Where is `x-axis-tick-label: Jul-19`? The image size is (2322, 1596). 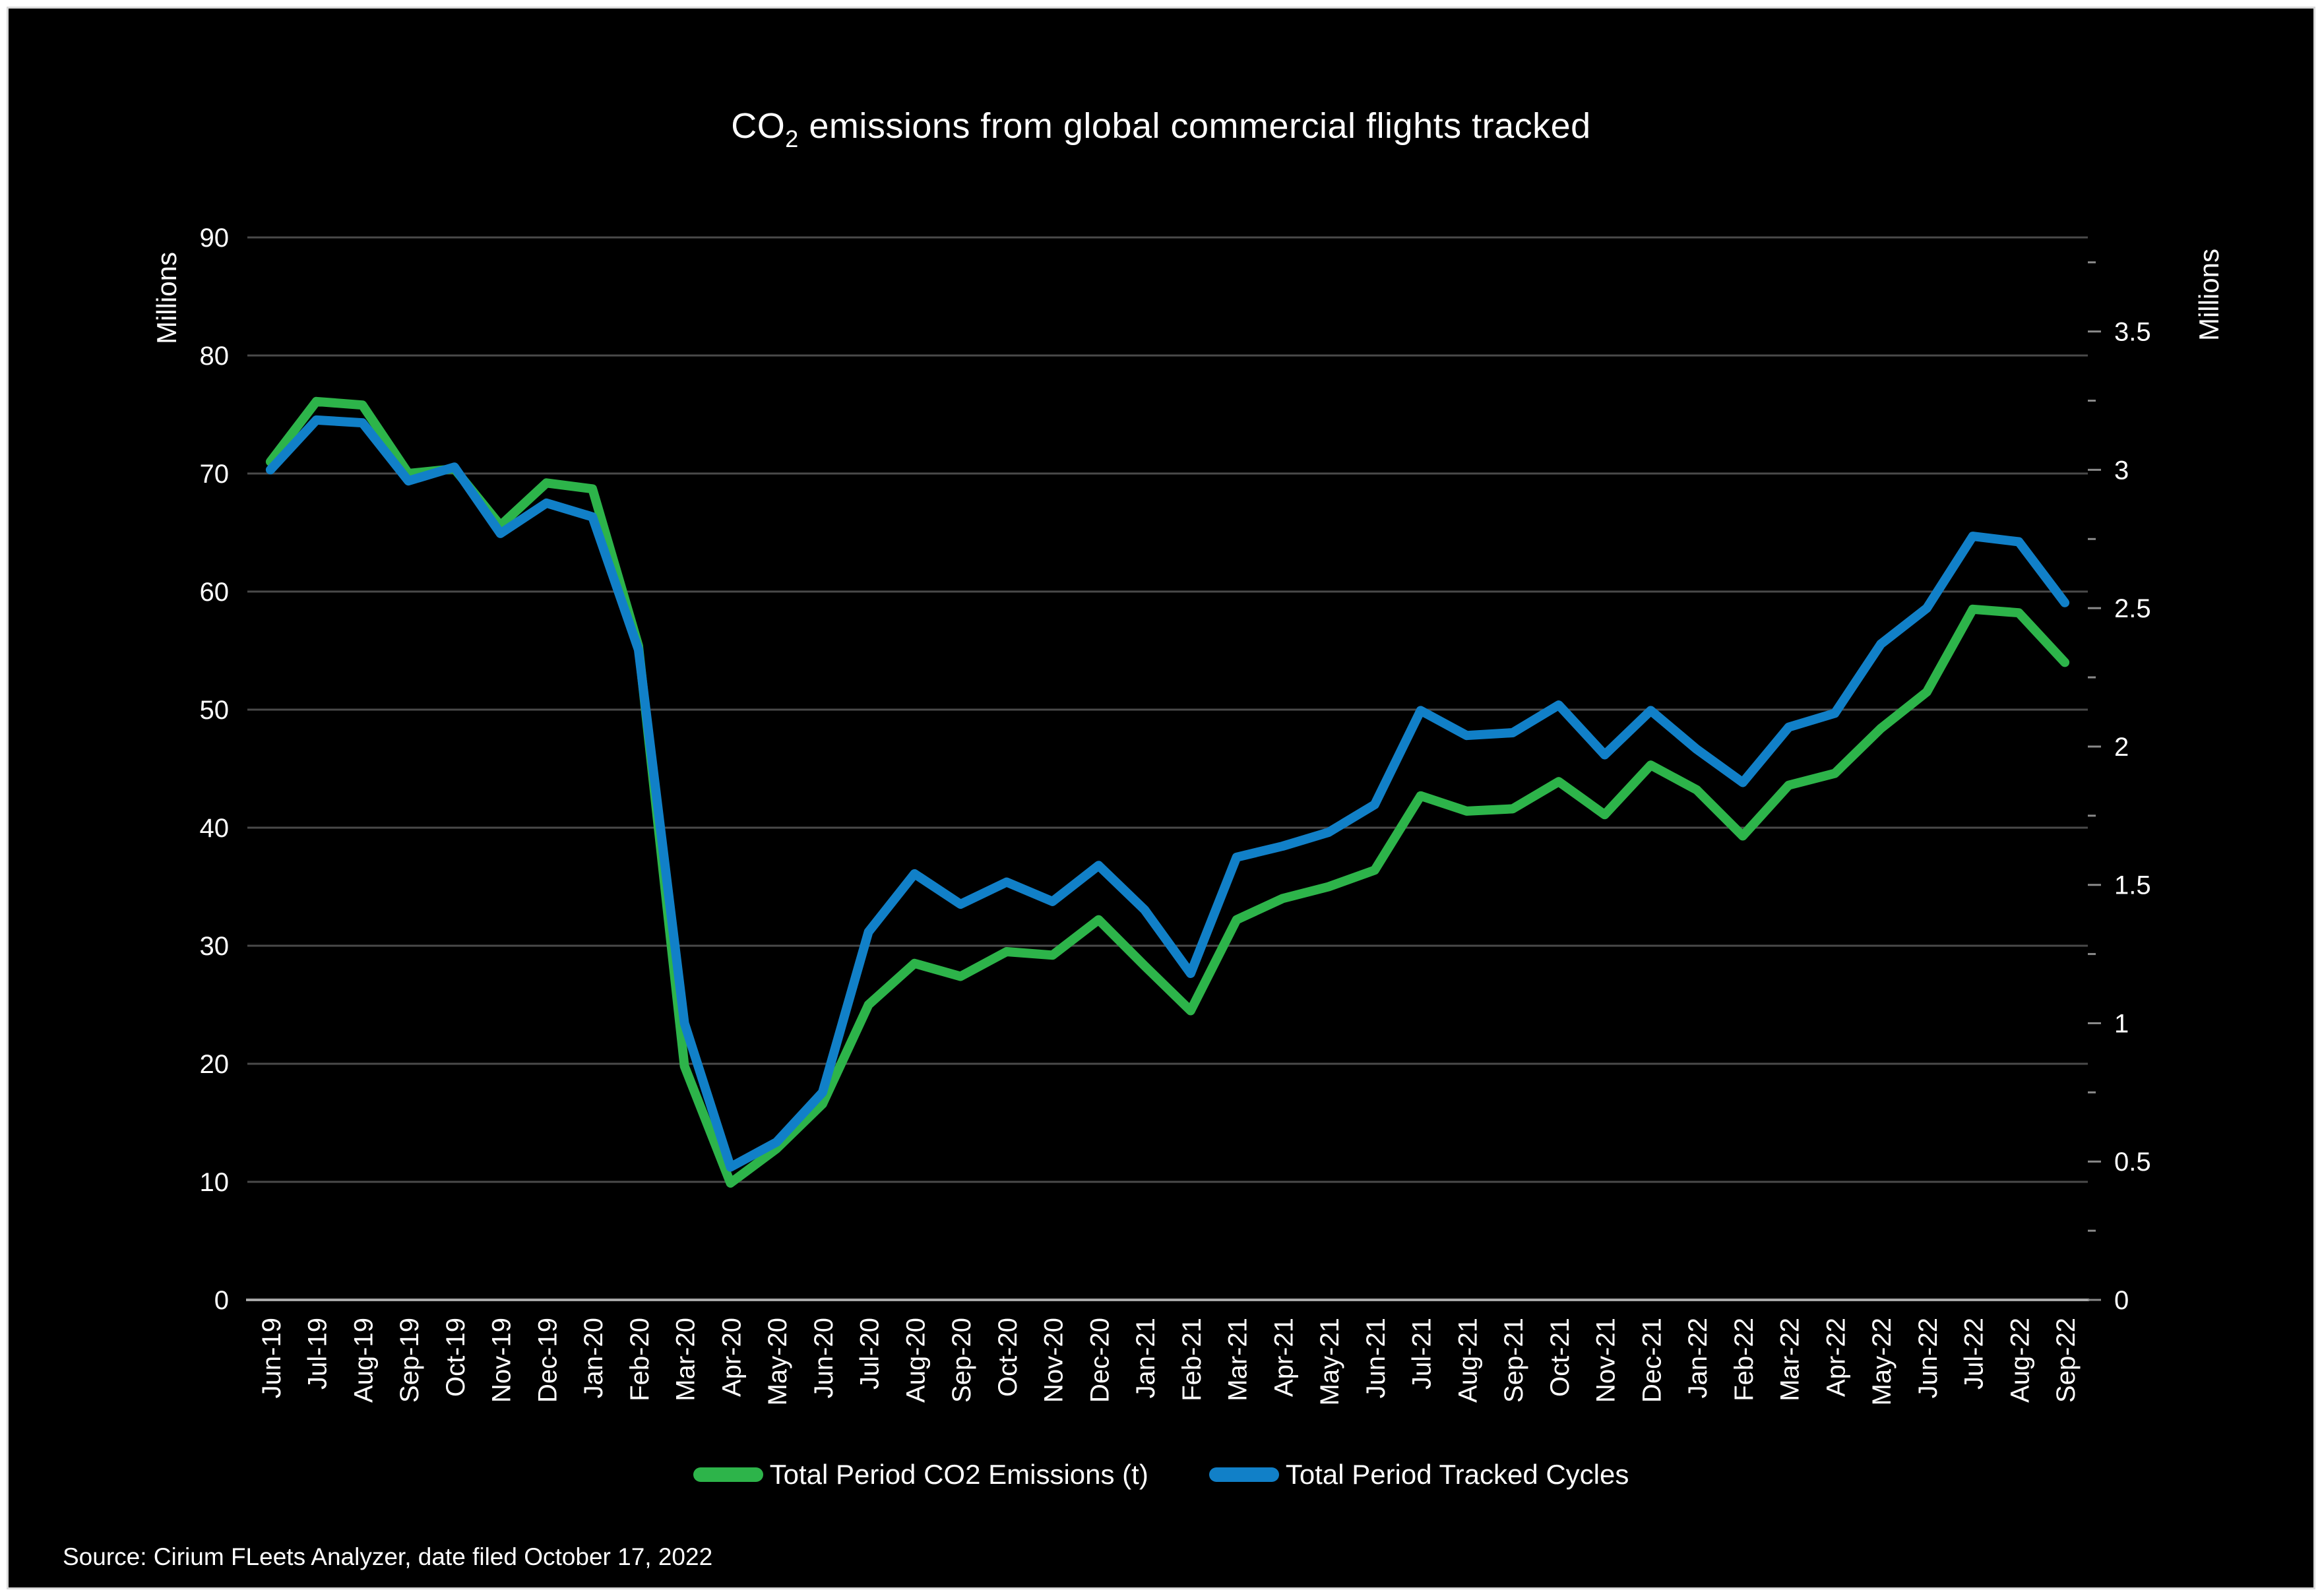 x-axis-tick-label: Jul-19 is located at coordinates (317, 1354).